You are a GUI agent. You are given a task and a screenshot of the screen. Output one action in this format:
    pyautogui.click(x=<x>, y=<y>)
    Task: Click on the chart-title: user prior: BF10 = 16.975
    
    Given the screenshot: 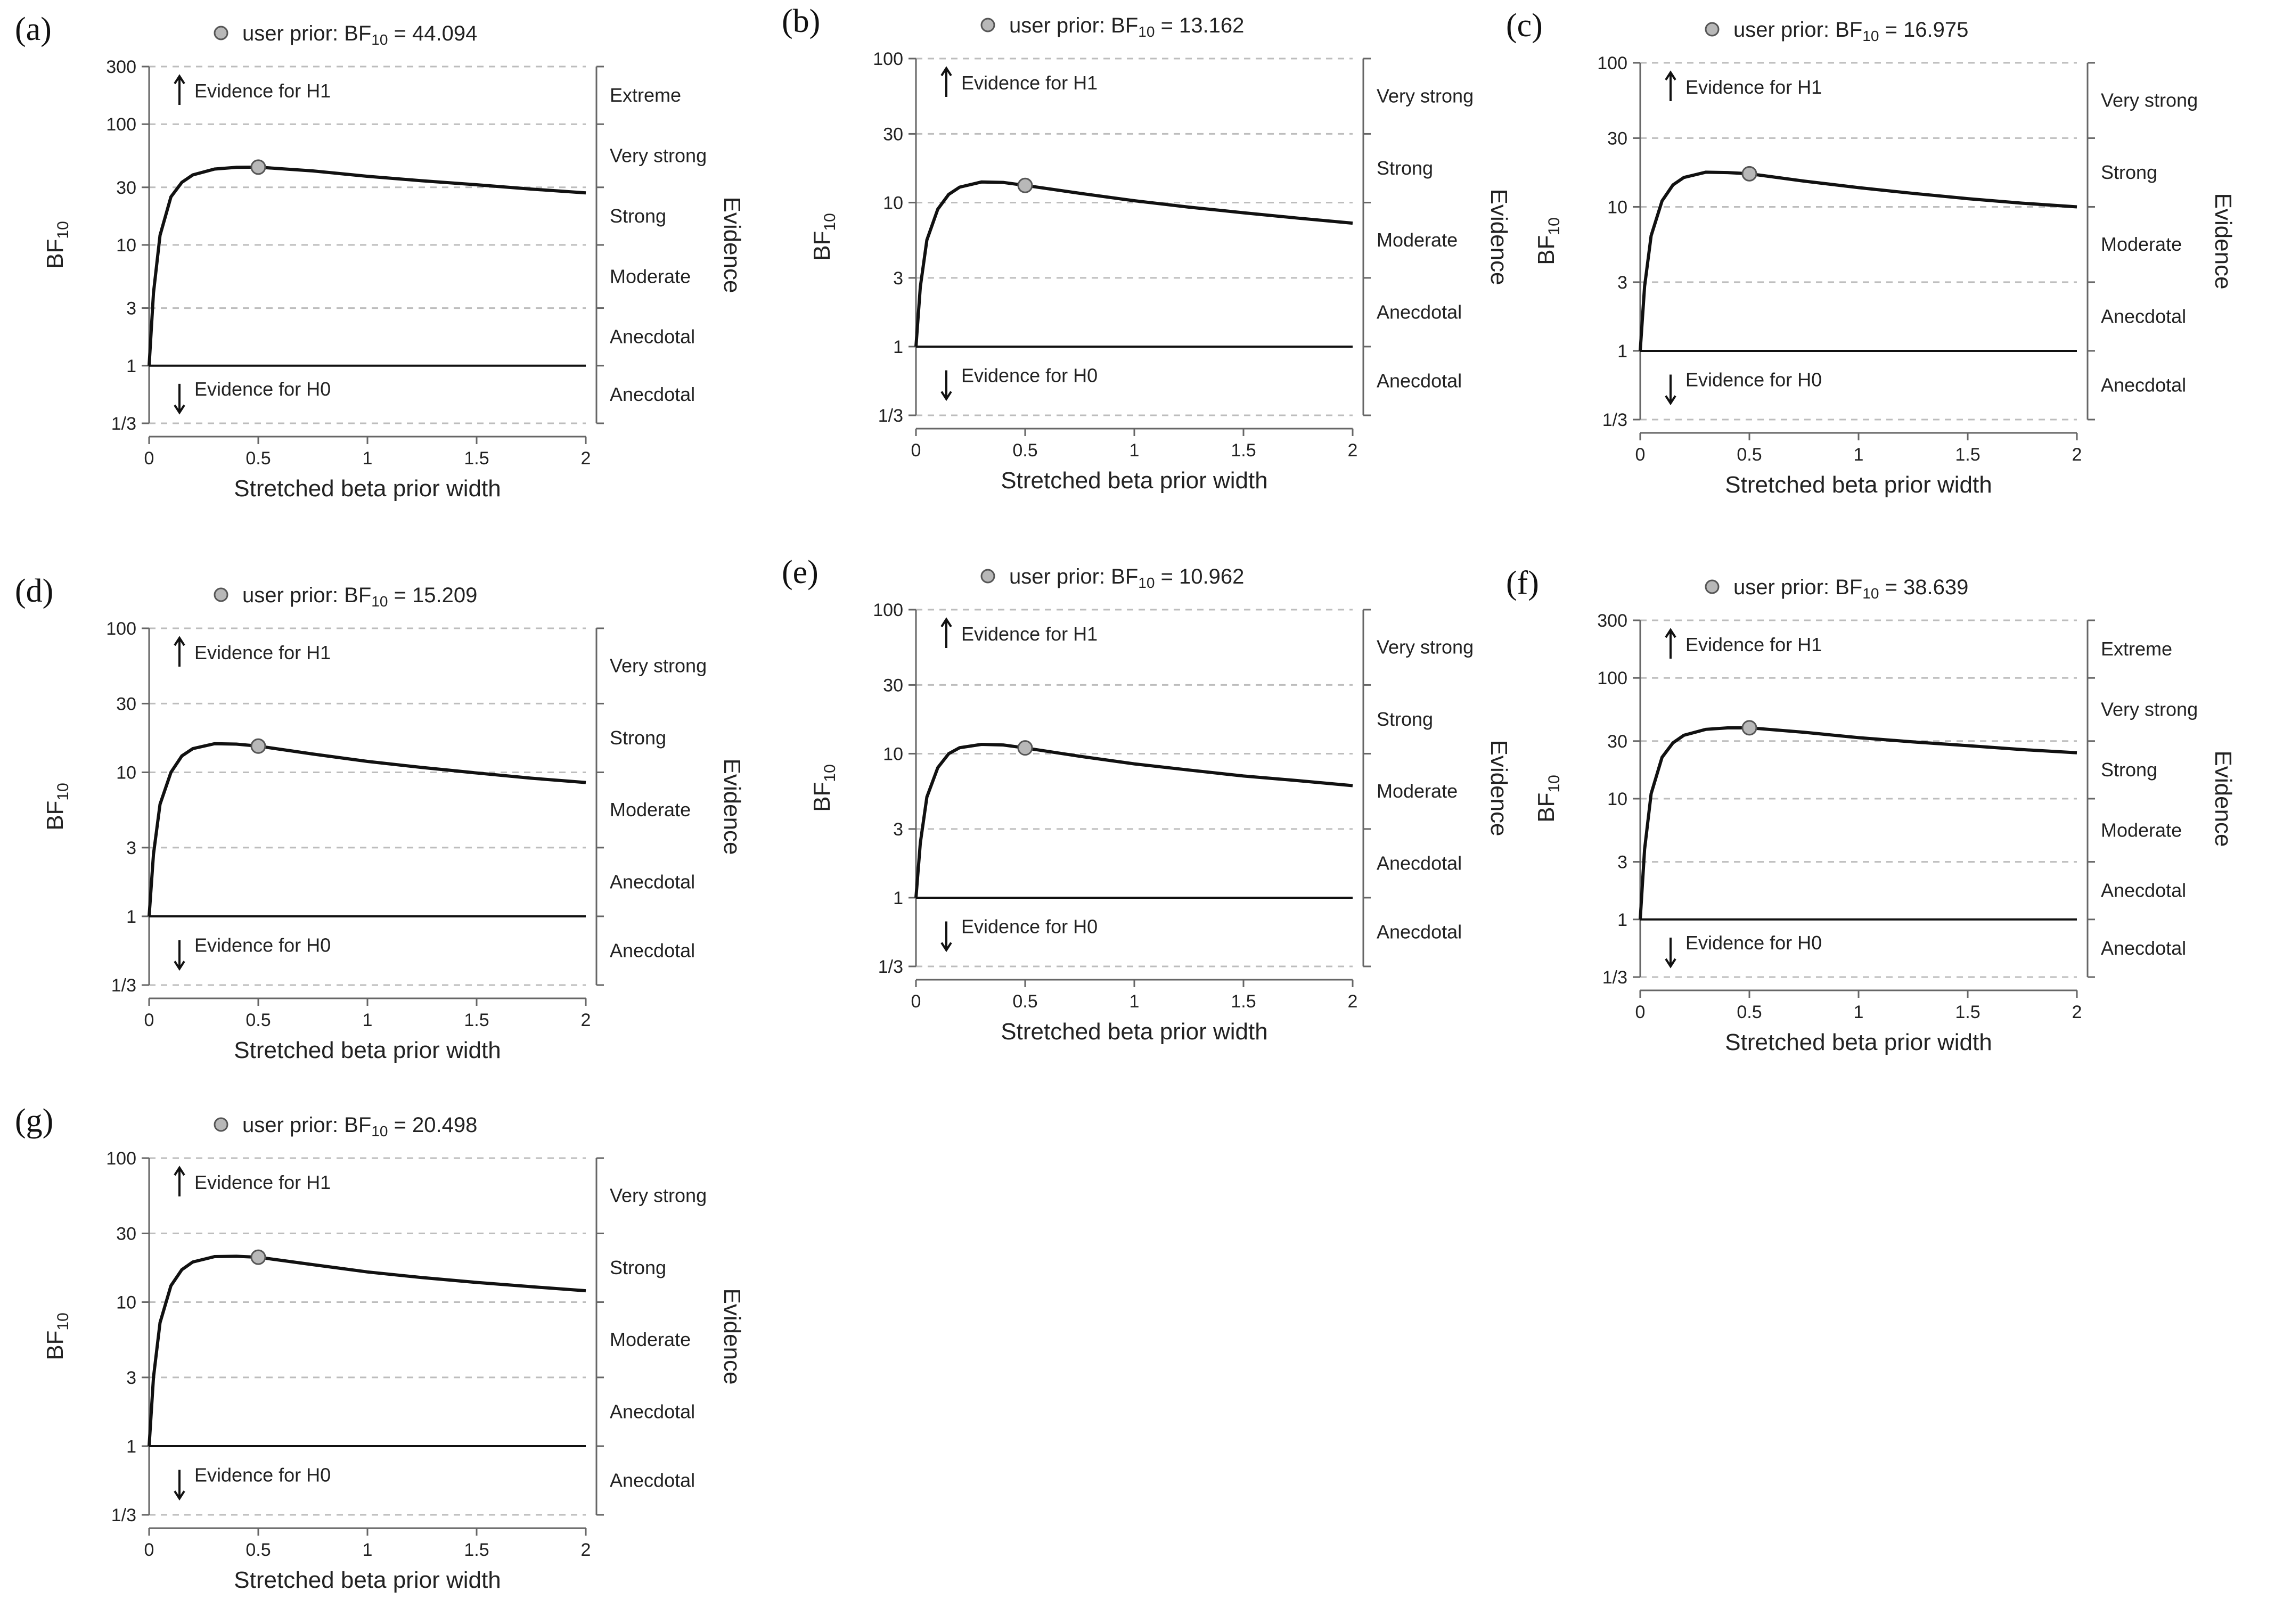 What is the action you would take?
    pyautogui.click(x=1850, y=31)
    